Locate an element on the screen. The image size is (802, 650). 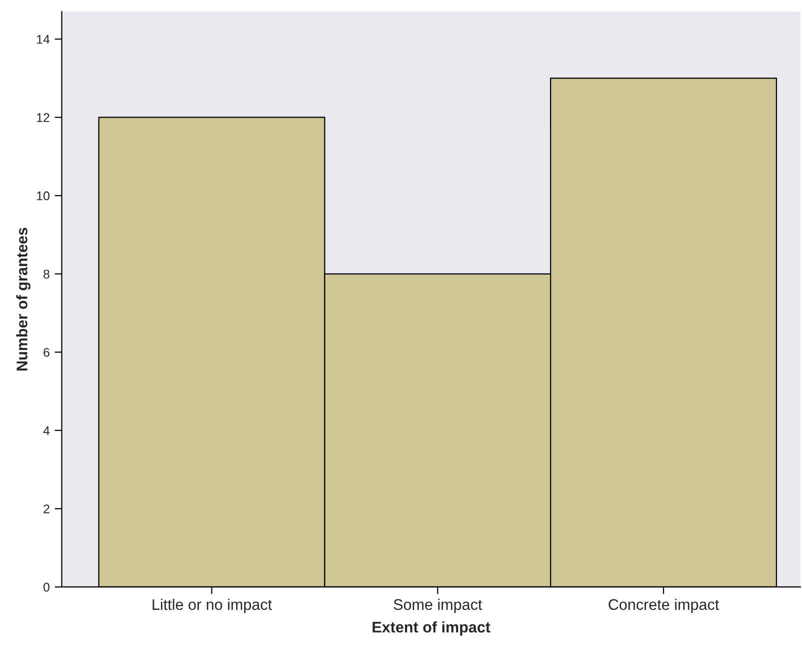
y-tick-label: 0 is located at coordinates (46, 587).